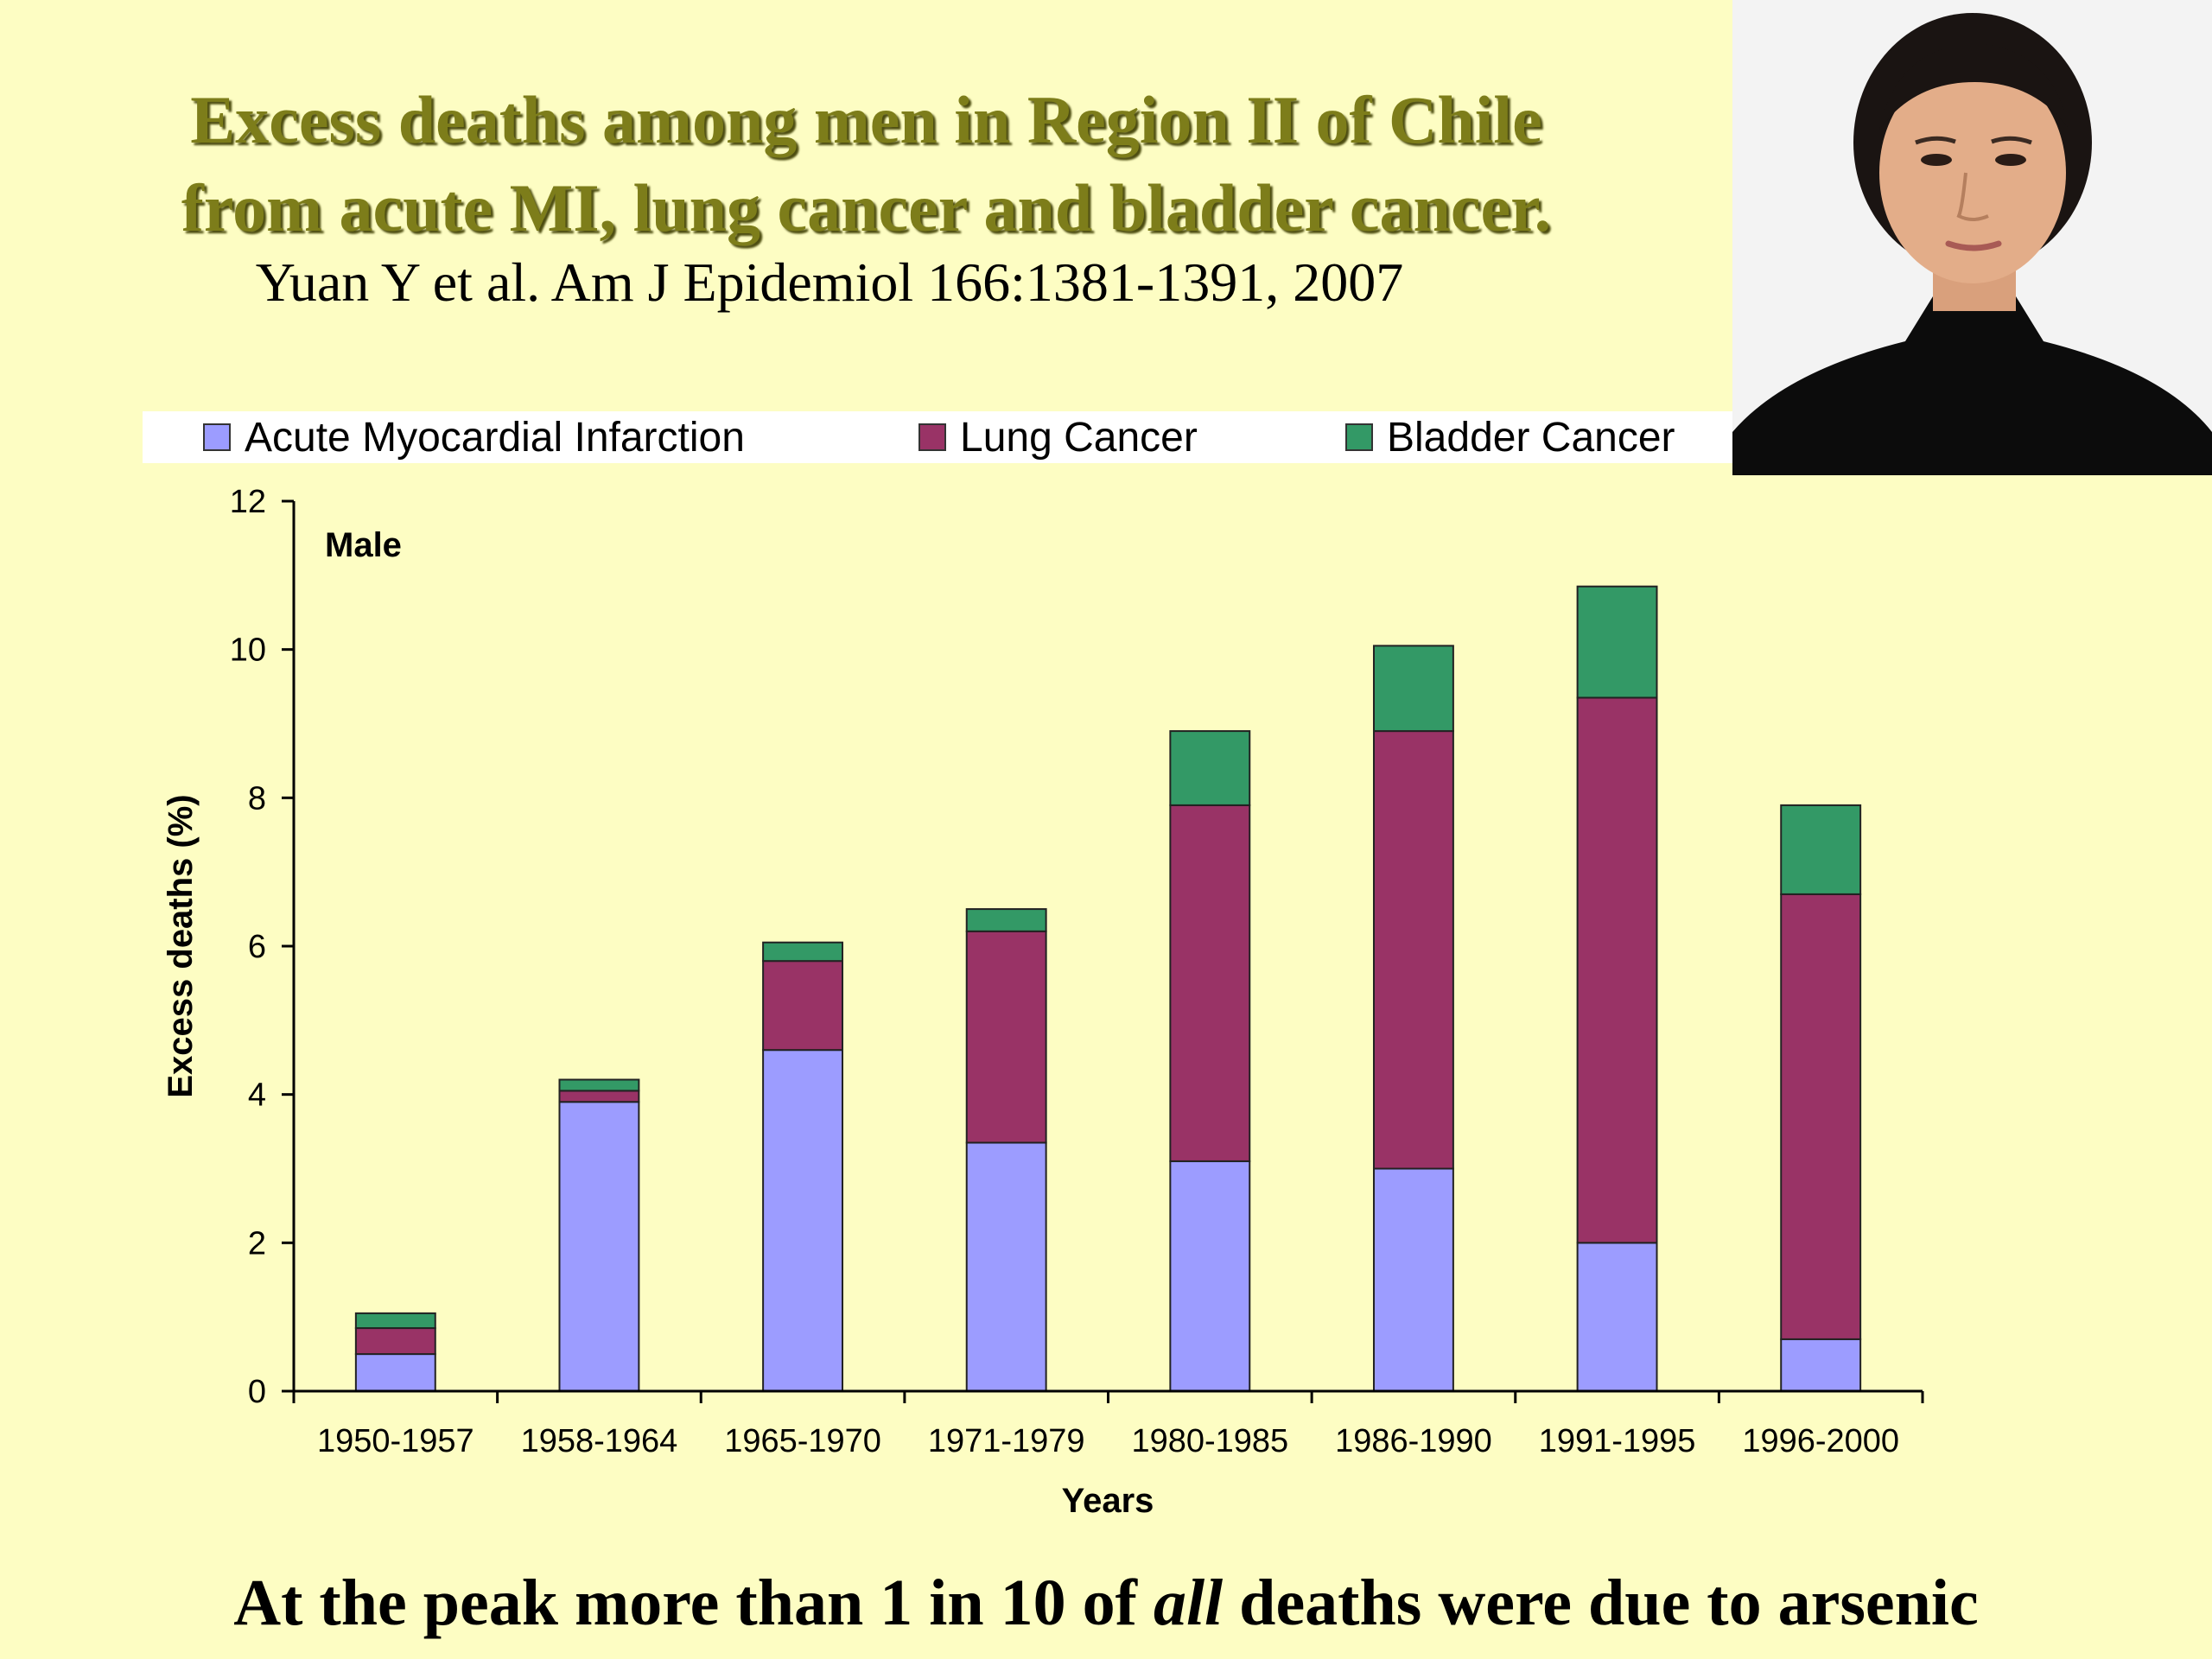  I want to click on legend-label-bladder: Bladder Cancer, so click(1531, 437).